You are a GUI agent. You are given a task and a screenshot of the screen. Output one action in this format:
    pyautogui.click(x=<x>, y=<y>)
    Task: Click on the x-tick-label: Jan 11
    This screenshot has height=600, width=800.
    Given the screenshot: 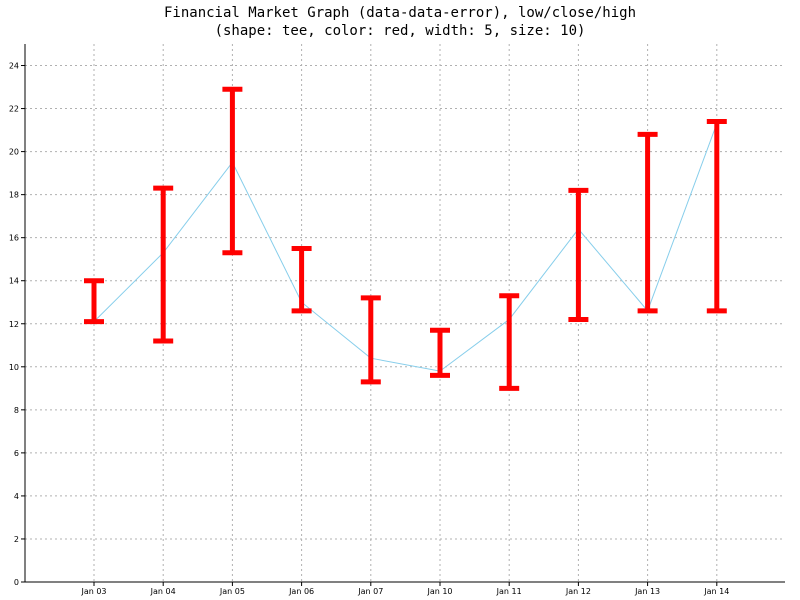 What is the action you would take?
    pyautogui.click(x=509, y=591)
    